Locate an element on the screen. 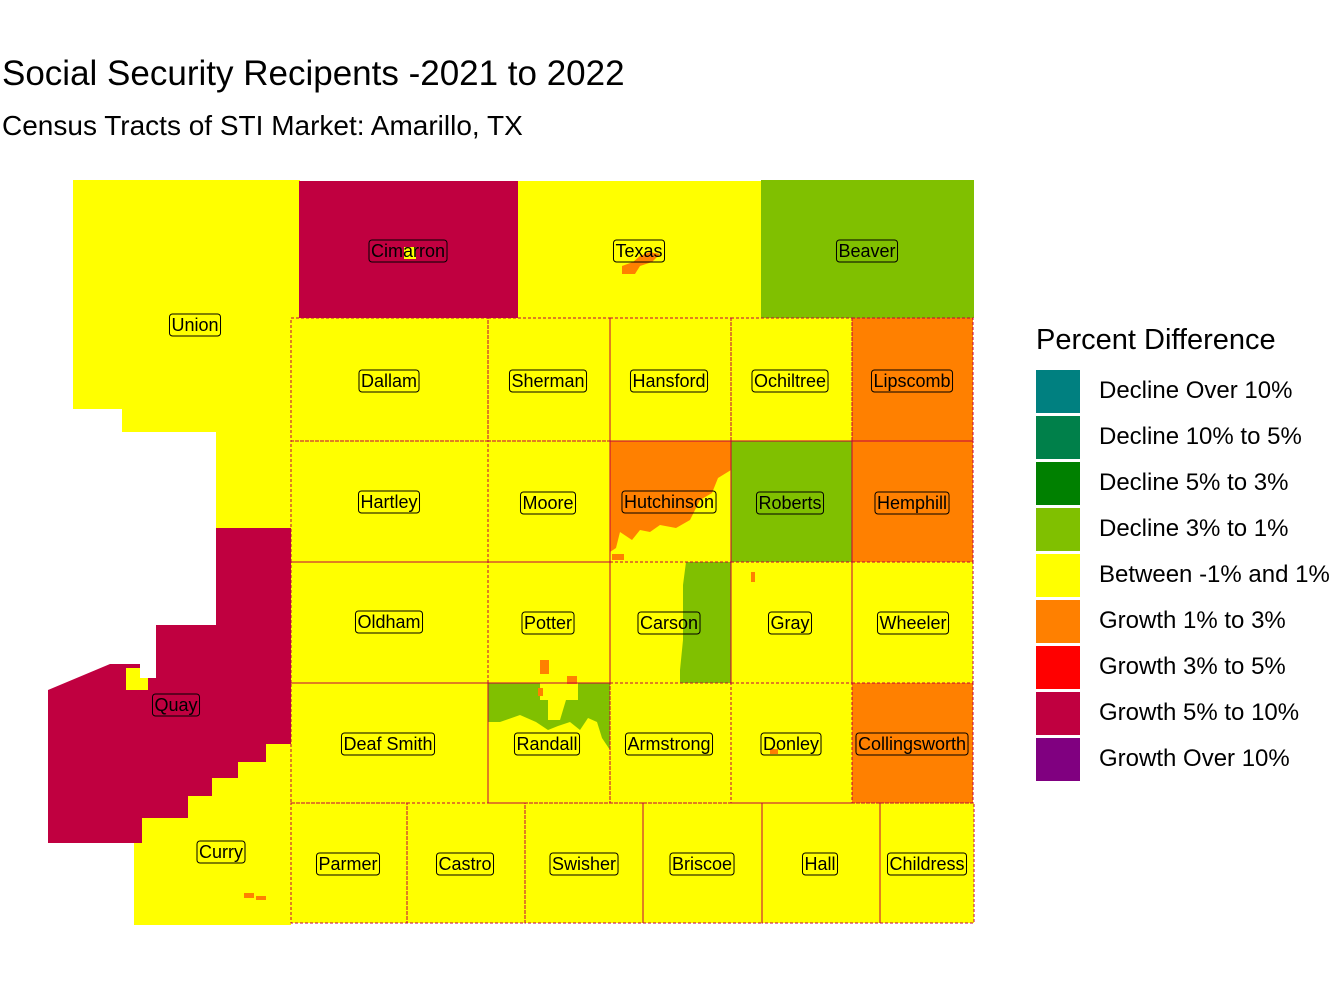  legend-label: Growth 1% to 3% is located at coordinates (1192, 620).